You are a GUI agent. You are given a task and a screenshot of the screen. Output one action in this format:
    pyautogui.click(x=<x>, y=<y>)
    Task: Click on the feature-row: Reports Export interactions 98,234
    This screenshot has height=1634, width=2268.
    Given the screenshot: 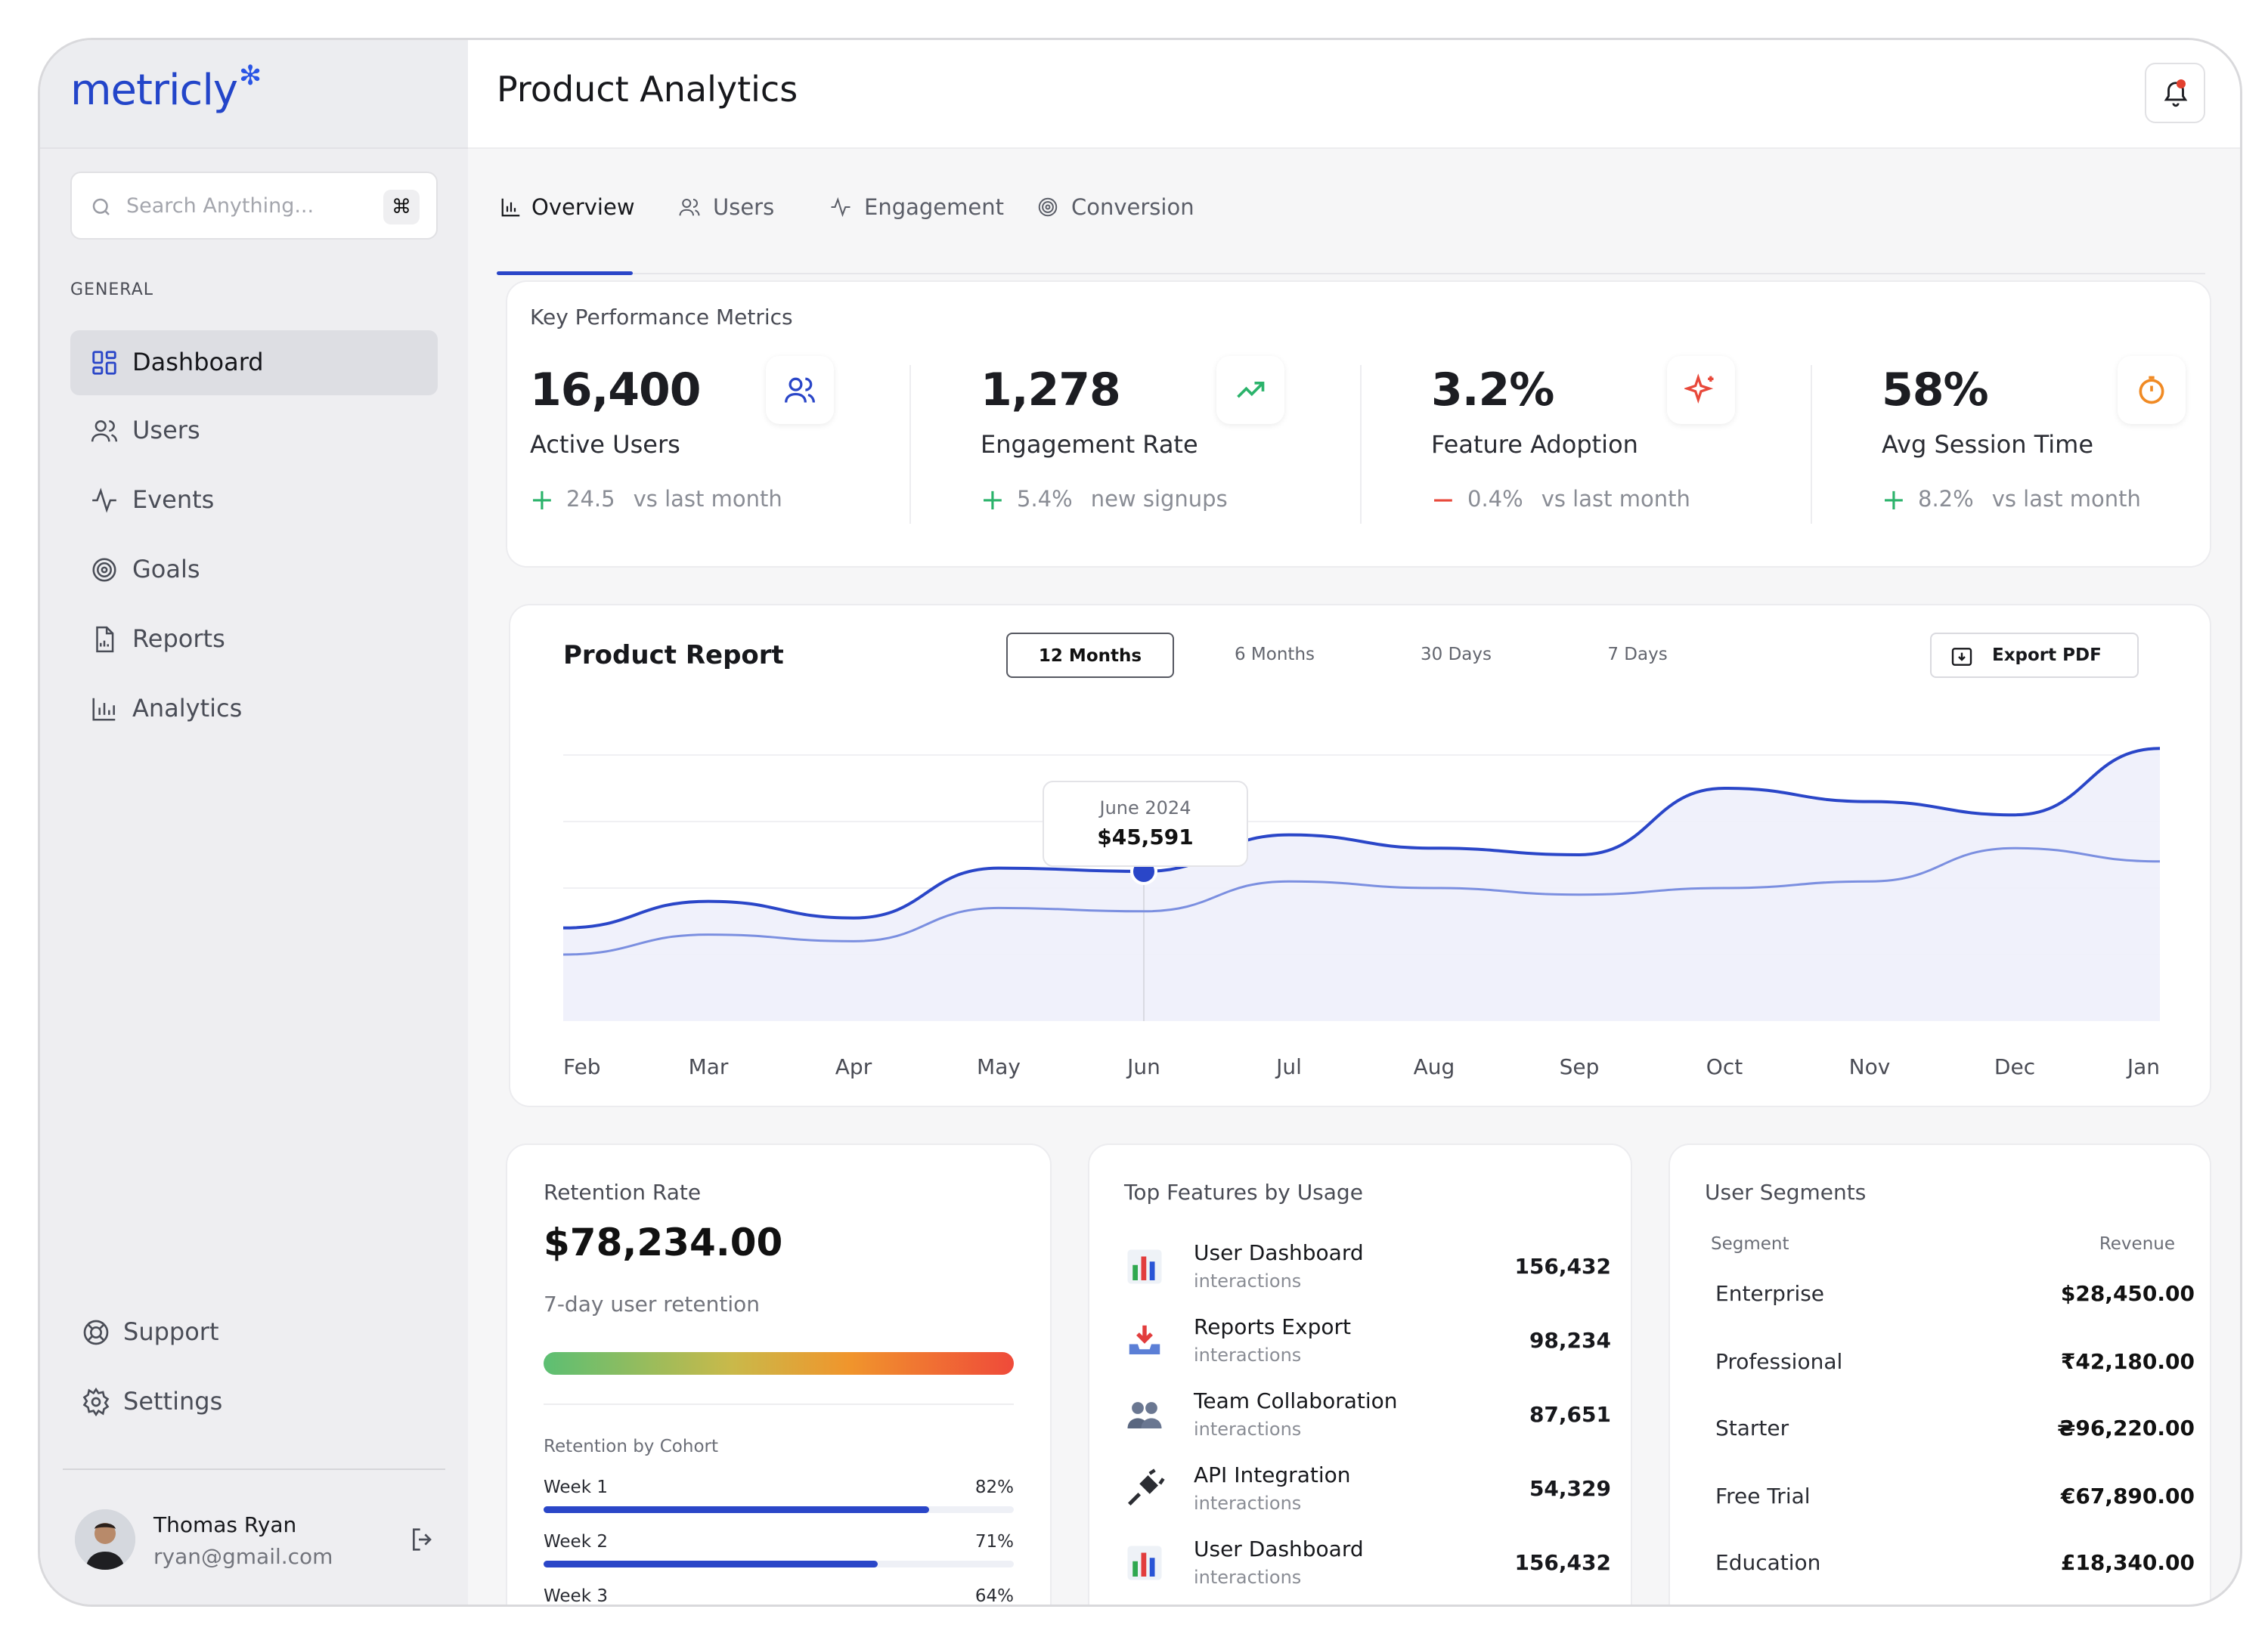 What is the action you would take?
    pyautogui.click(x=1367, y=1344)
    